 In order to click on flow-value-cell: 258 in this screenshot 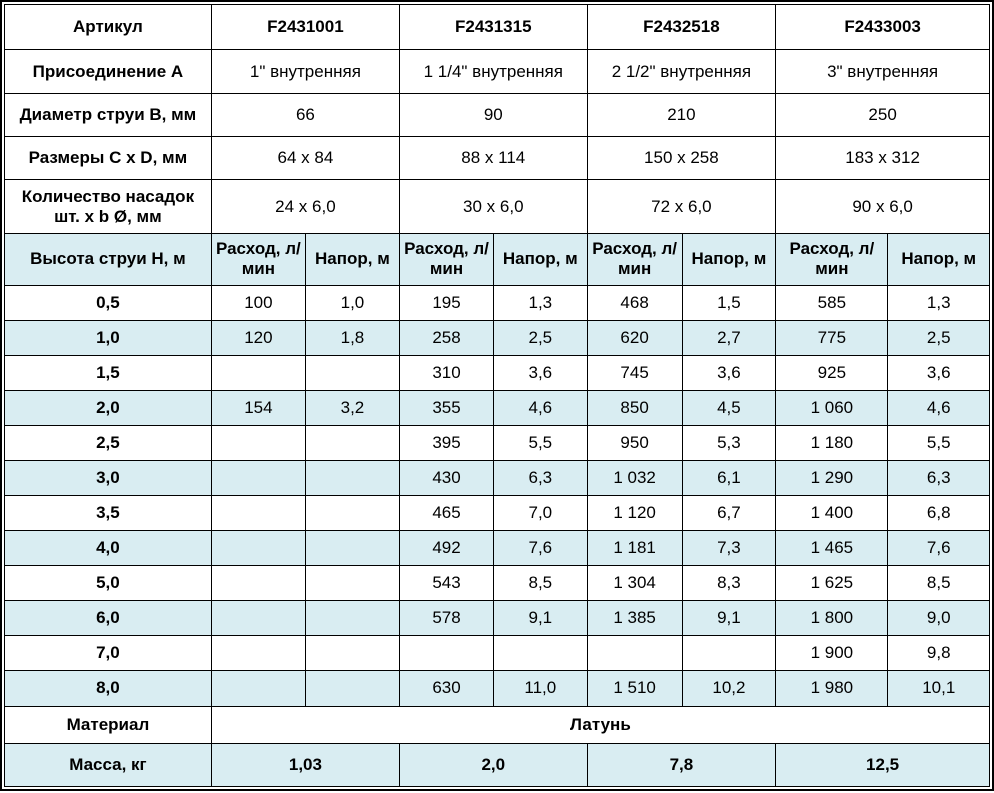, I will do `click(446, 337)`.